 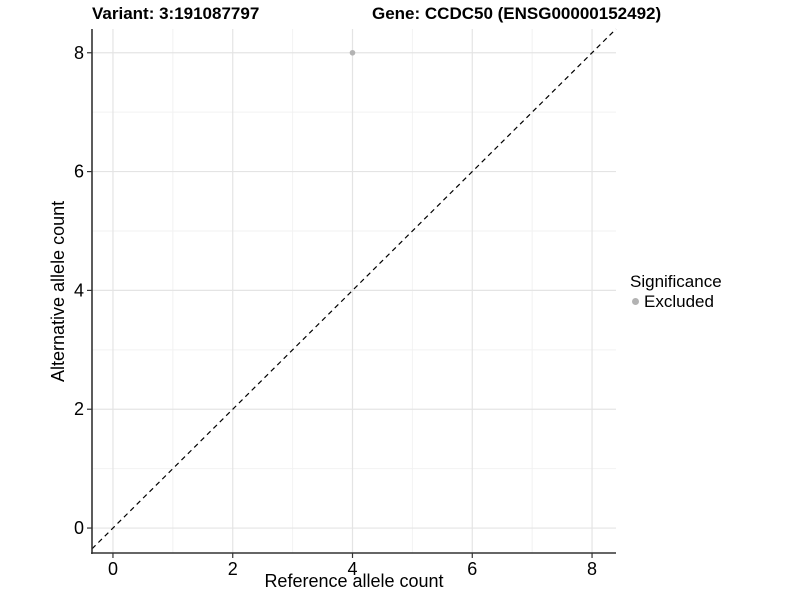 What do you see at coordinates (113, 569) in the screenshot?
I see `x-tick-label: 0` at bounding box center [113, 569].